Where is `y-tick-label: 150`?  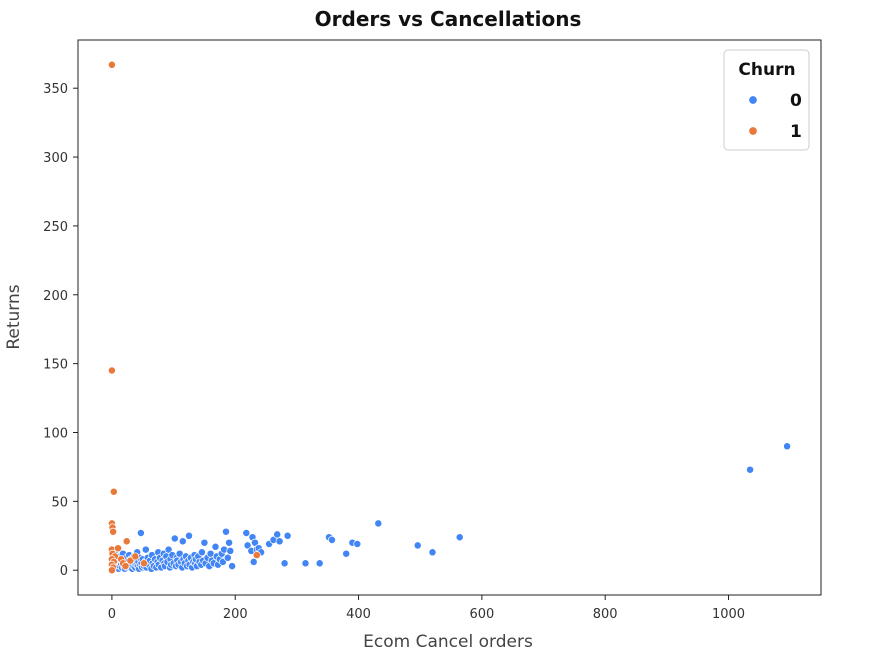 y-tick-label: 150 is located at coordinates (55, 365).